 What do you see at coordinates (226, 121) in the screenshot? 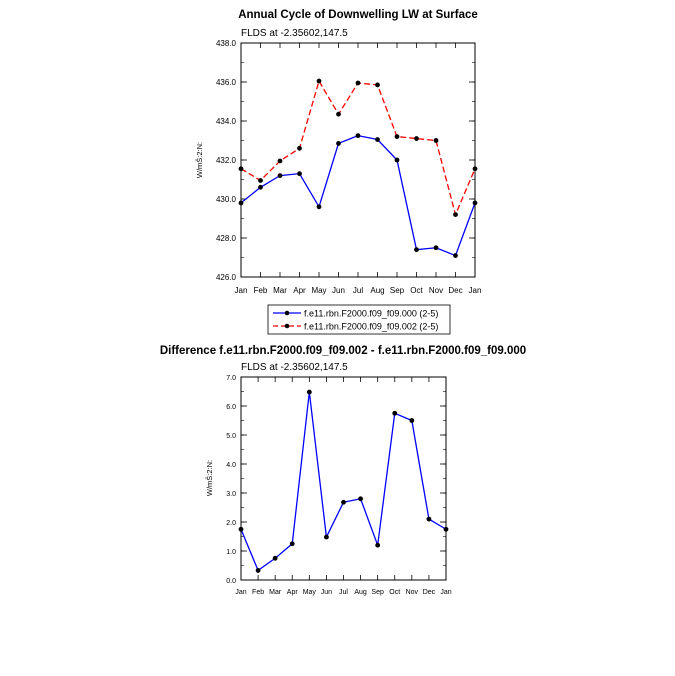
I see `y-tick-label: 434.0` at bounding box center [226, 121].